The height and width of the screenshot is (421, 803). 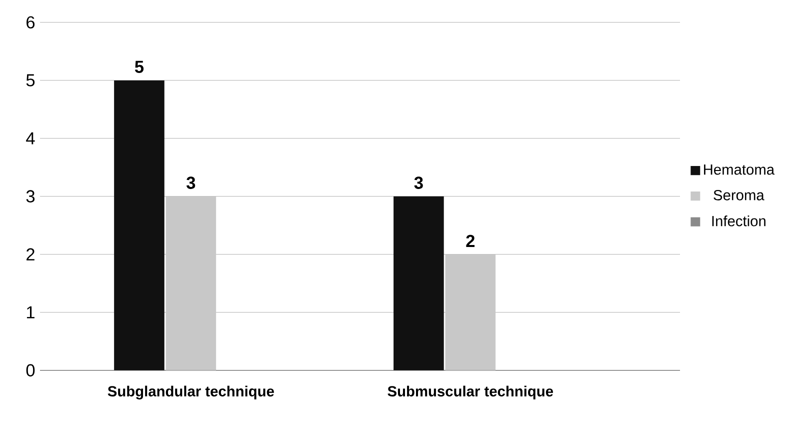 What do you see at coordinates (139, 66) in the screenshot?
I see `data-label: 5` at bounding box center [139, 66].